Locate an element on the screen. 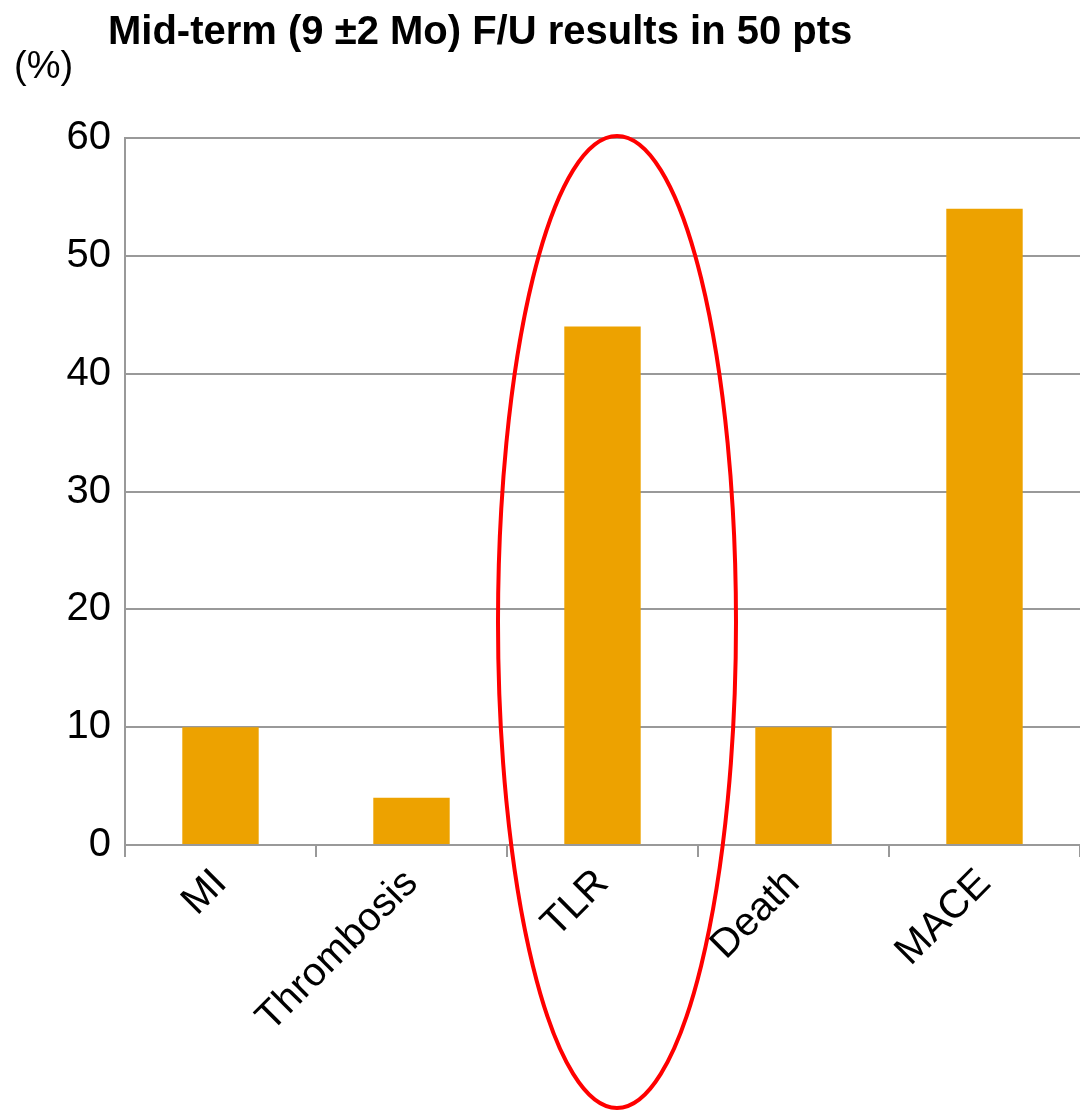  y-axis-title: (%) is located at coordinates (44, 65).